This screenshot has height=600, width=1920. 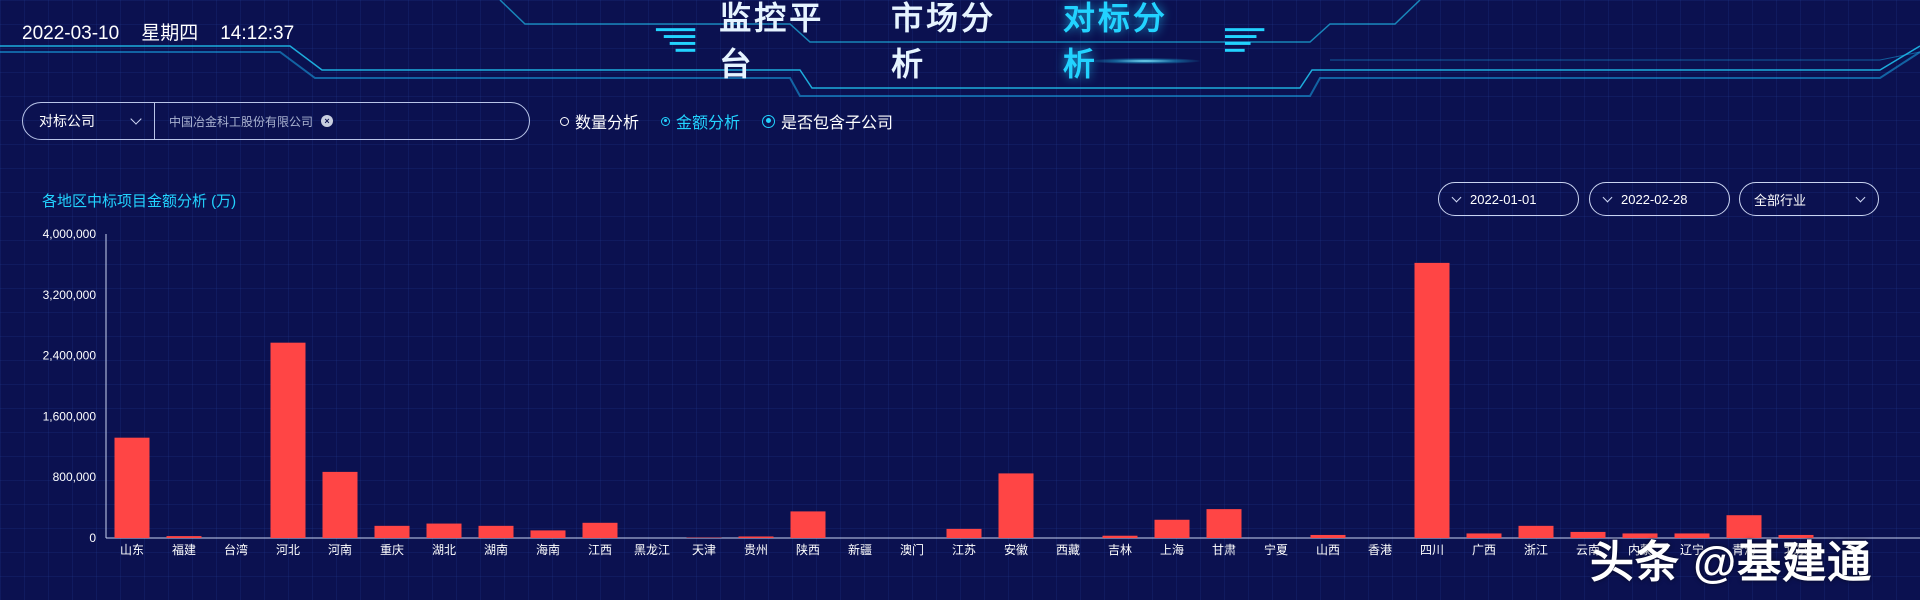 I want to click on y-tick-label: 2,400,000, so click(x=70, y=356).